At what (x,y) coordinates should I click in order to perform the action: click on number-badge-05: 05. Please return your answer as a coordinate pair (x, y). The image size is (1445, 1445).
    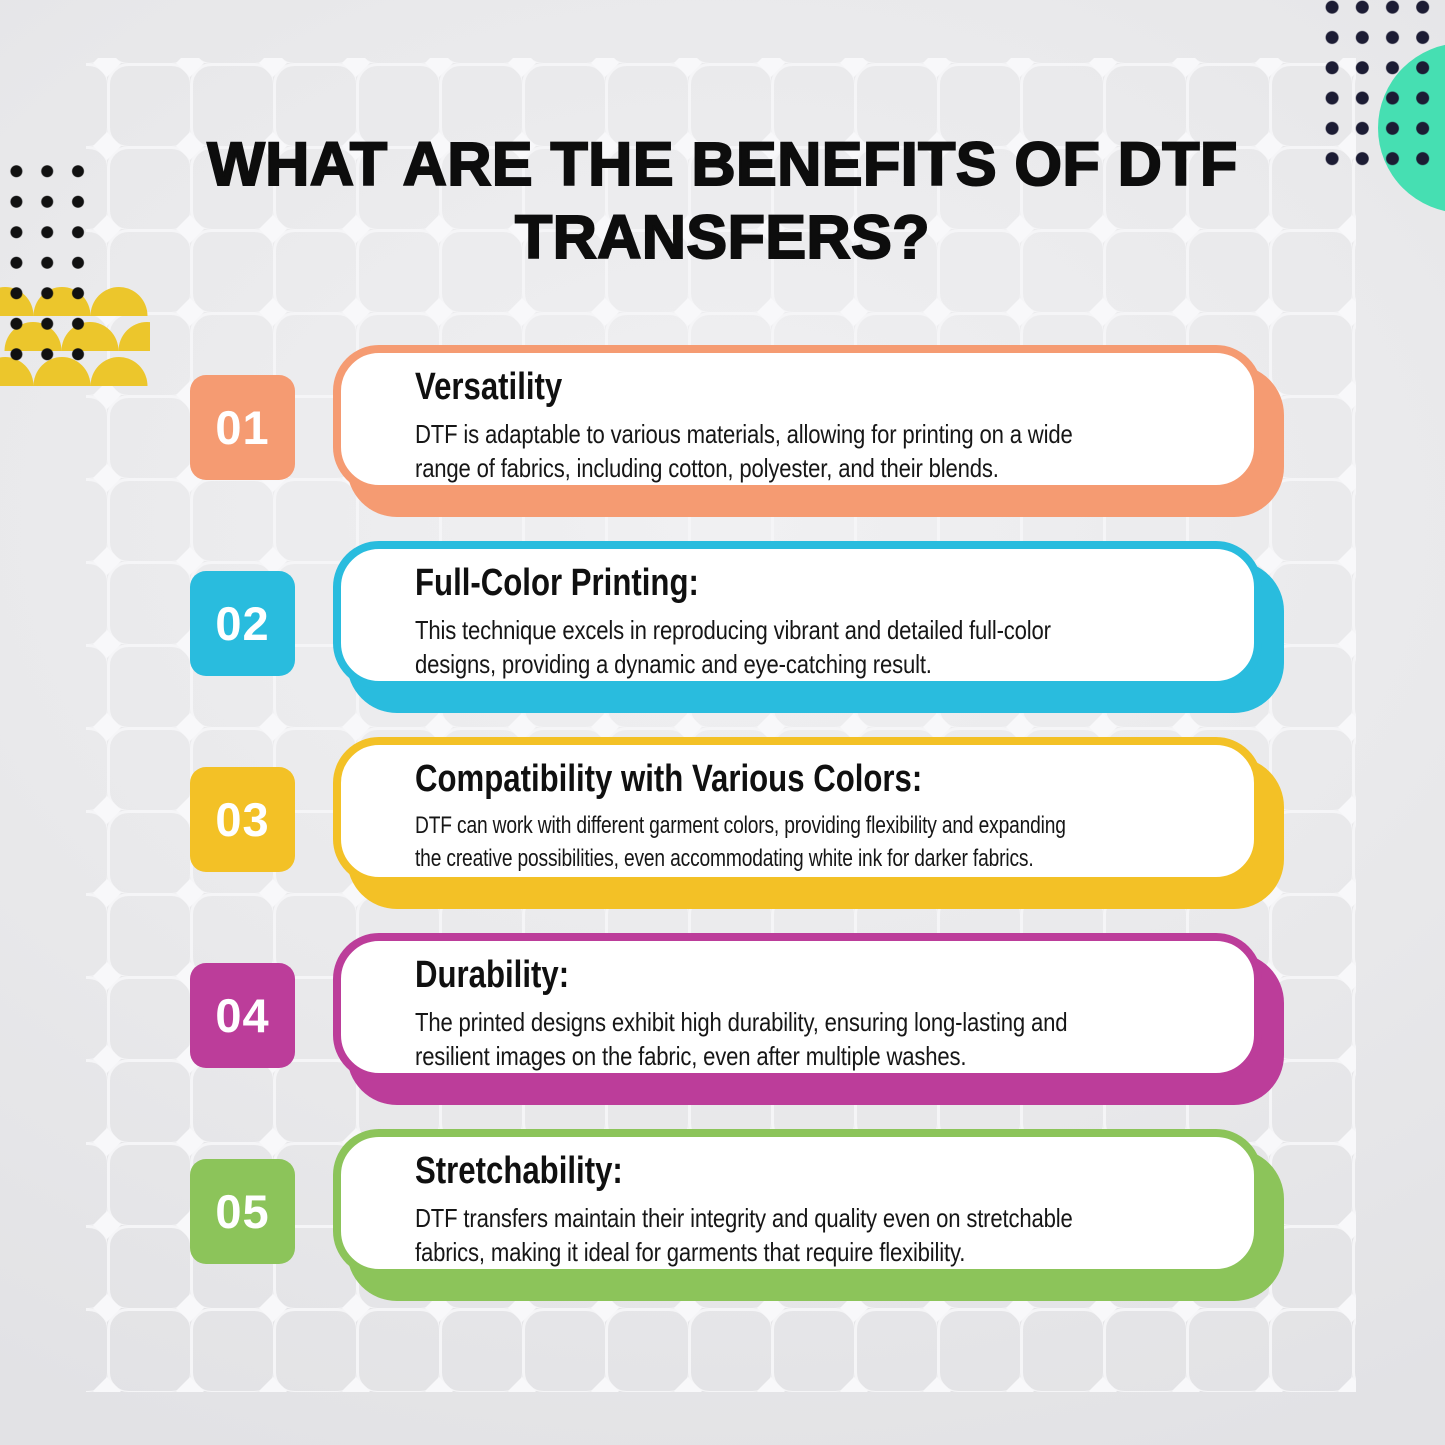
    Looking at the image, I should click on (242, 1211).